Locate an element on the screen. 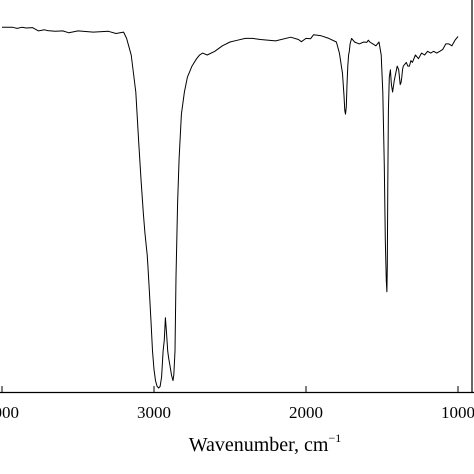 The image size is (474, 474). x-axis-ticks is located at coordinates (230, 389).